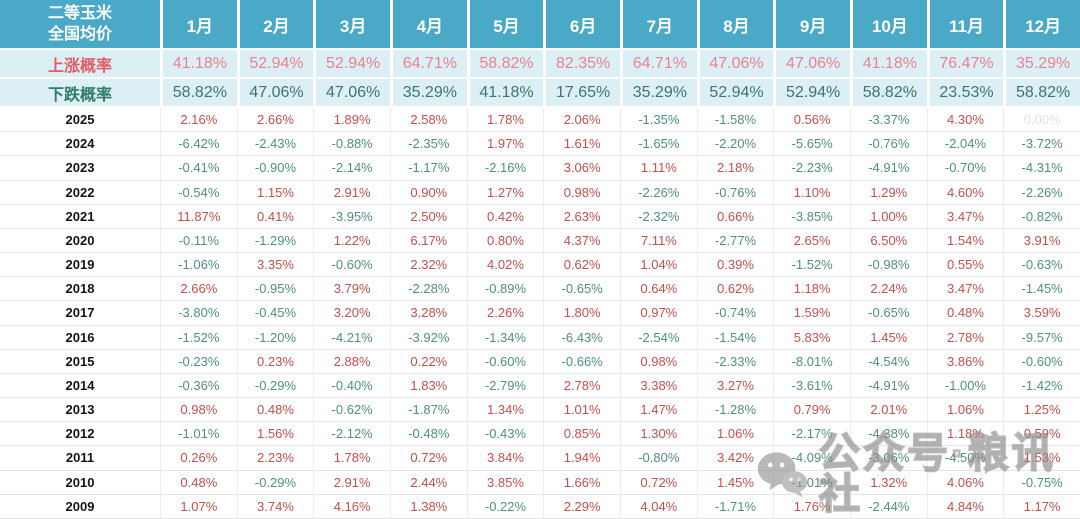  What do you see at coordinates (275, 168) in the screenshot?
I see `value-cell-month-2: -0.90%` at bounding box center [275, 168].